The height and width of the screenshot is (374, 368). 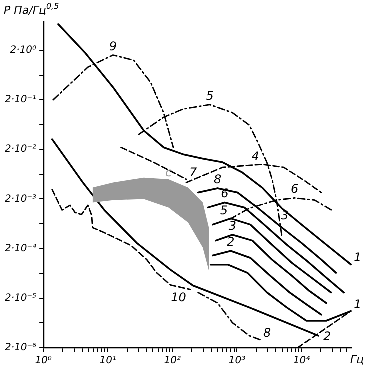 What do you see at coordinates (20, 348) in the screenshot?
I see `y-tick-label: 2·10⁻⁶` at bounding box center [20, 348].